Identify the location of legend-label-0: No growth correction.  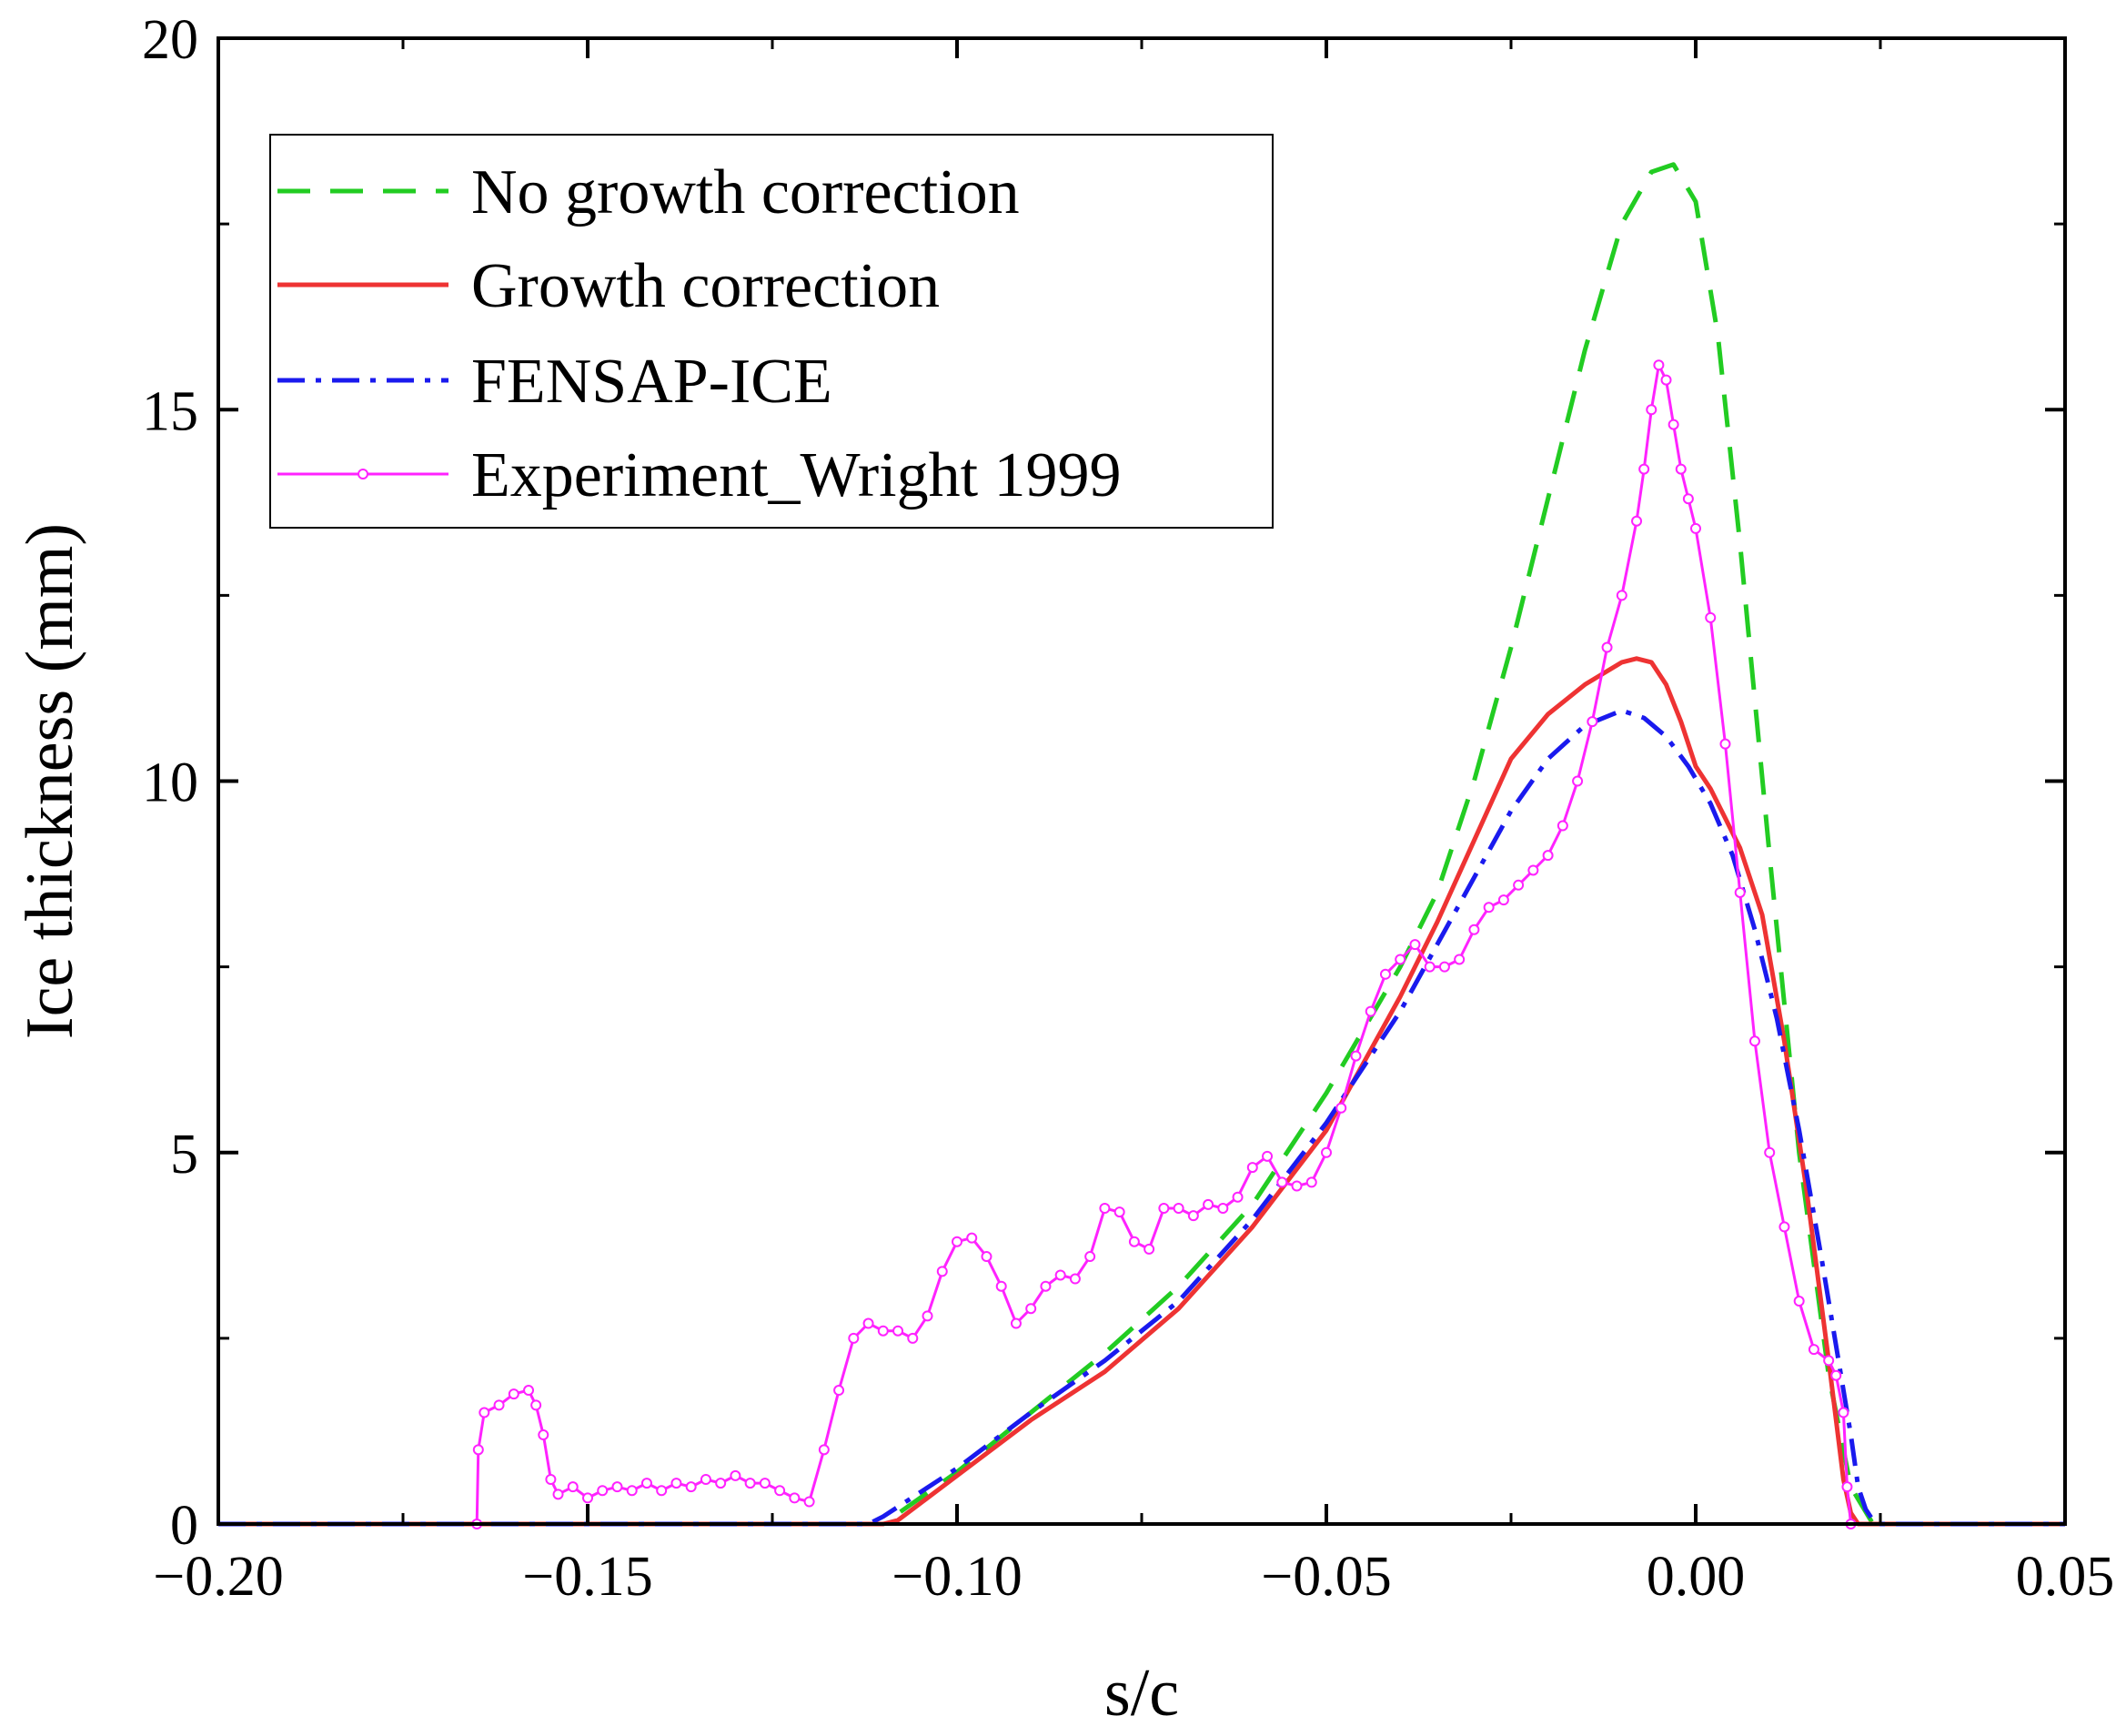
(745, 192).